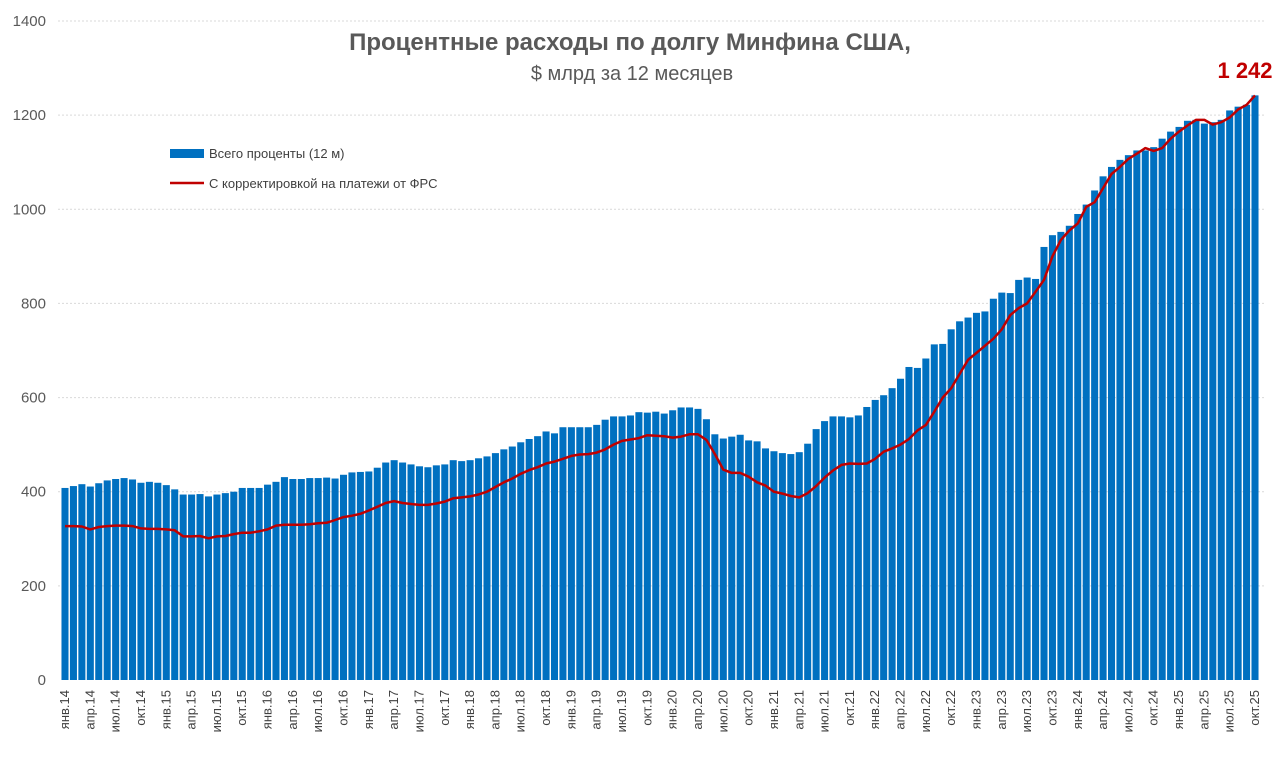 The width and height of the screenshot is (1280, 764). I want to click on x-tick-label: янв.14, so click(64, 709).